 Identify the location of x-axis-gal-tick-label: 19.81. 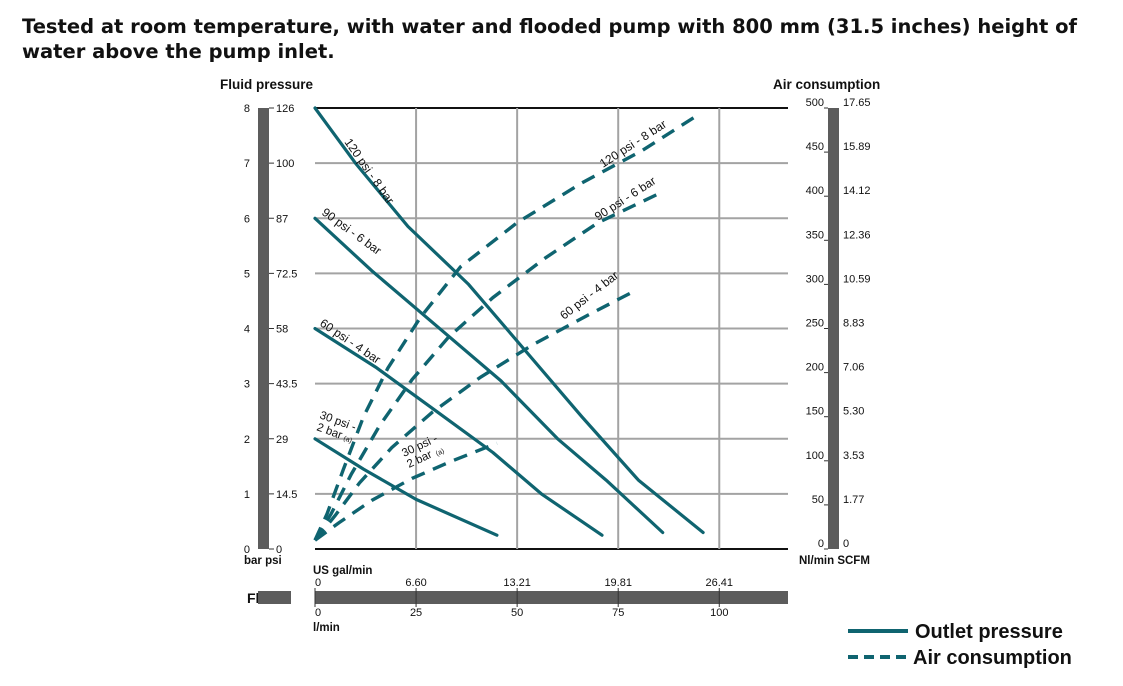
(618, 583).